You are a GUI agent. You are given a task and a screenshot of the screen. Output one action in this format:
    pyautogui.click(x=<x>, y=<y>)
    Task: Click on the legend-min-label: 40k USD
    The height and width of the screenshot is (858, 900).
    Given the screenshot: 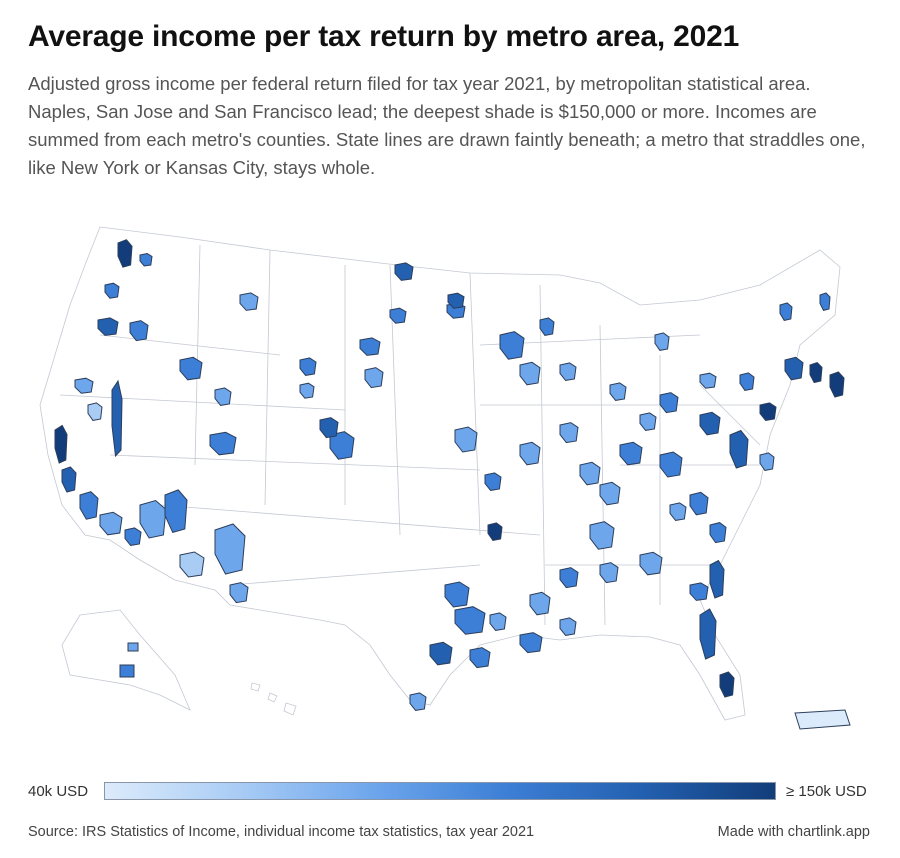 What is the action you would take?
    pyautogui.click(x=58, y=791)
    